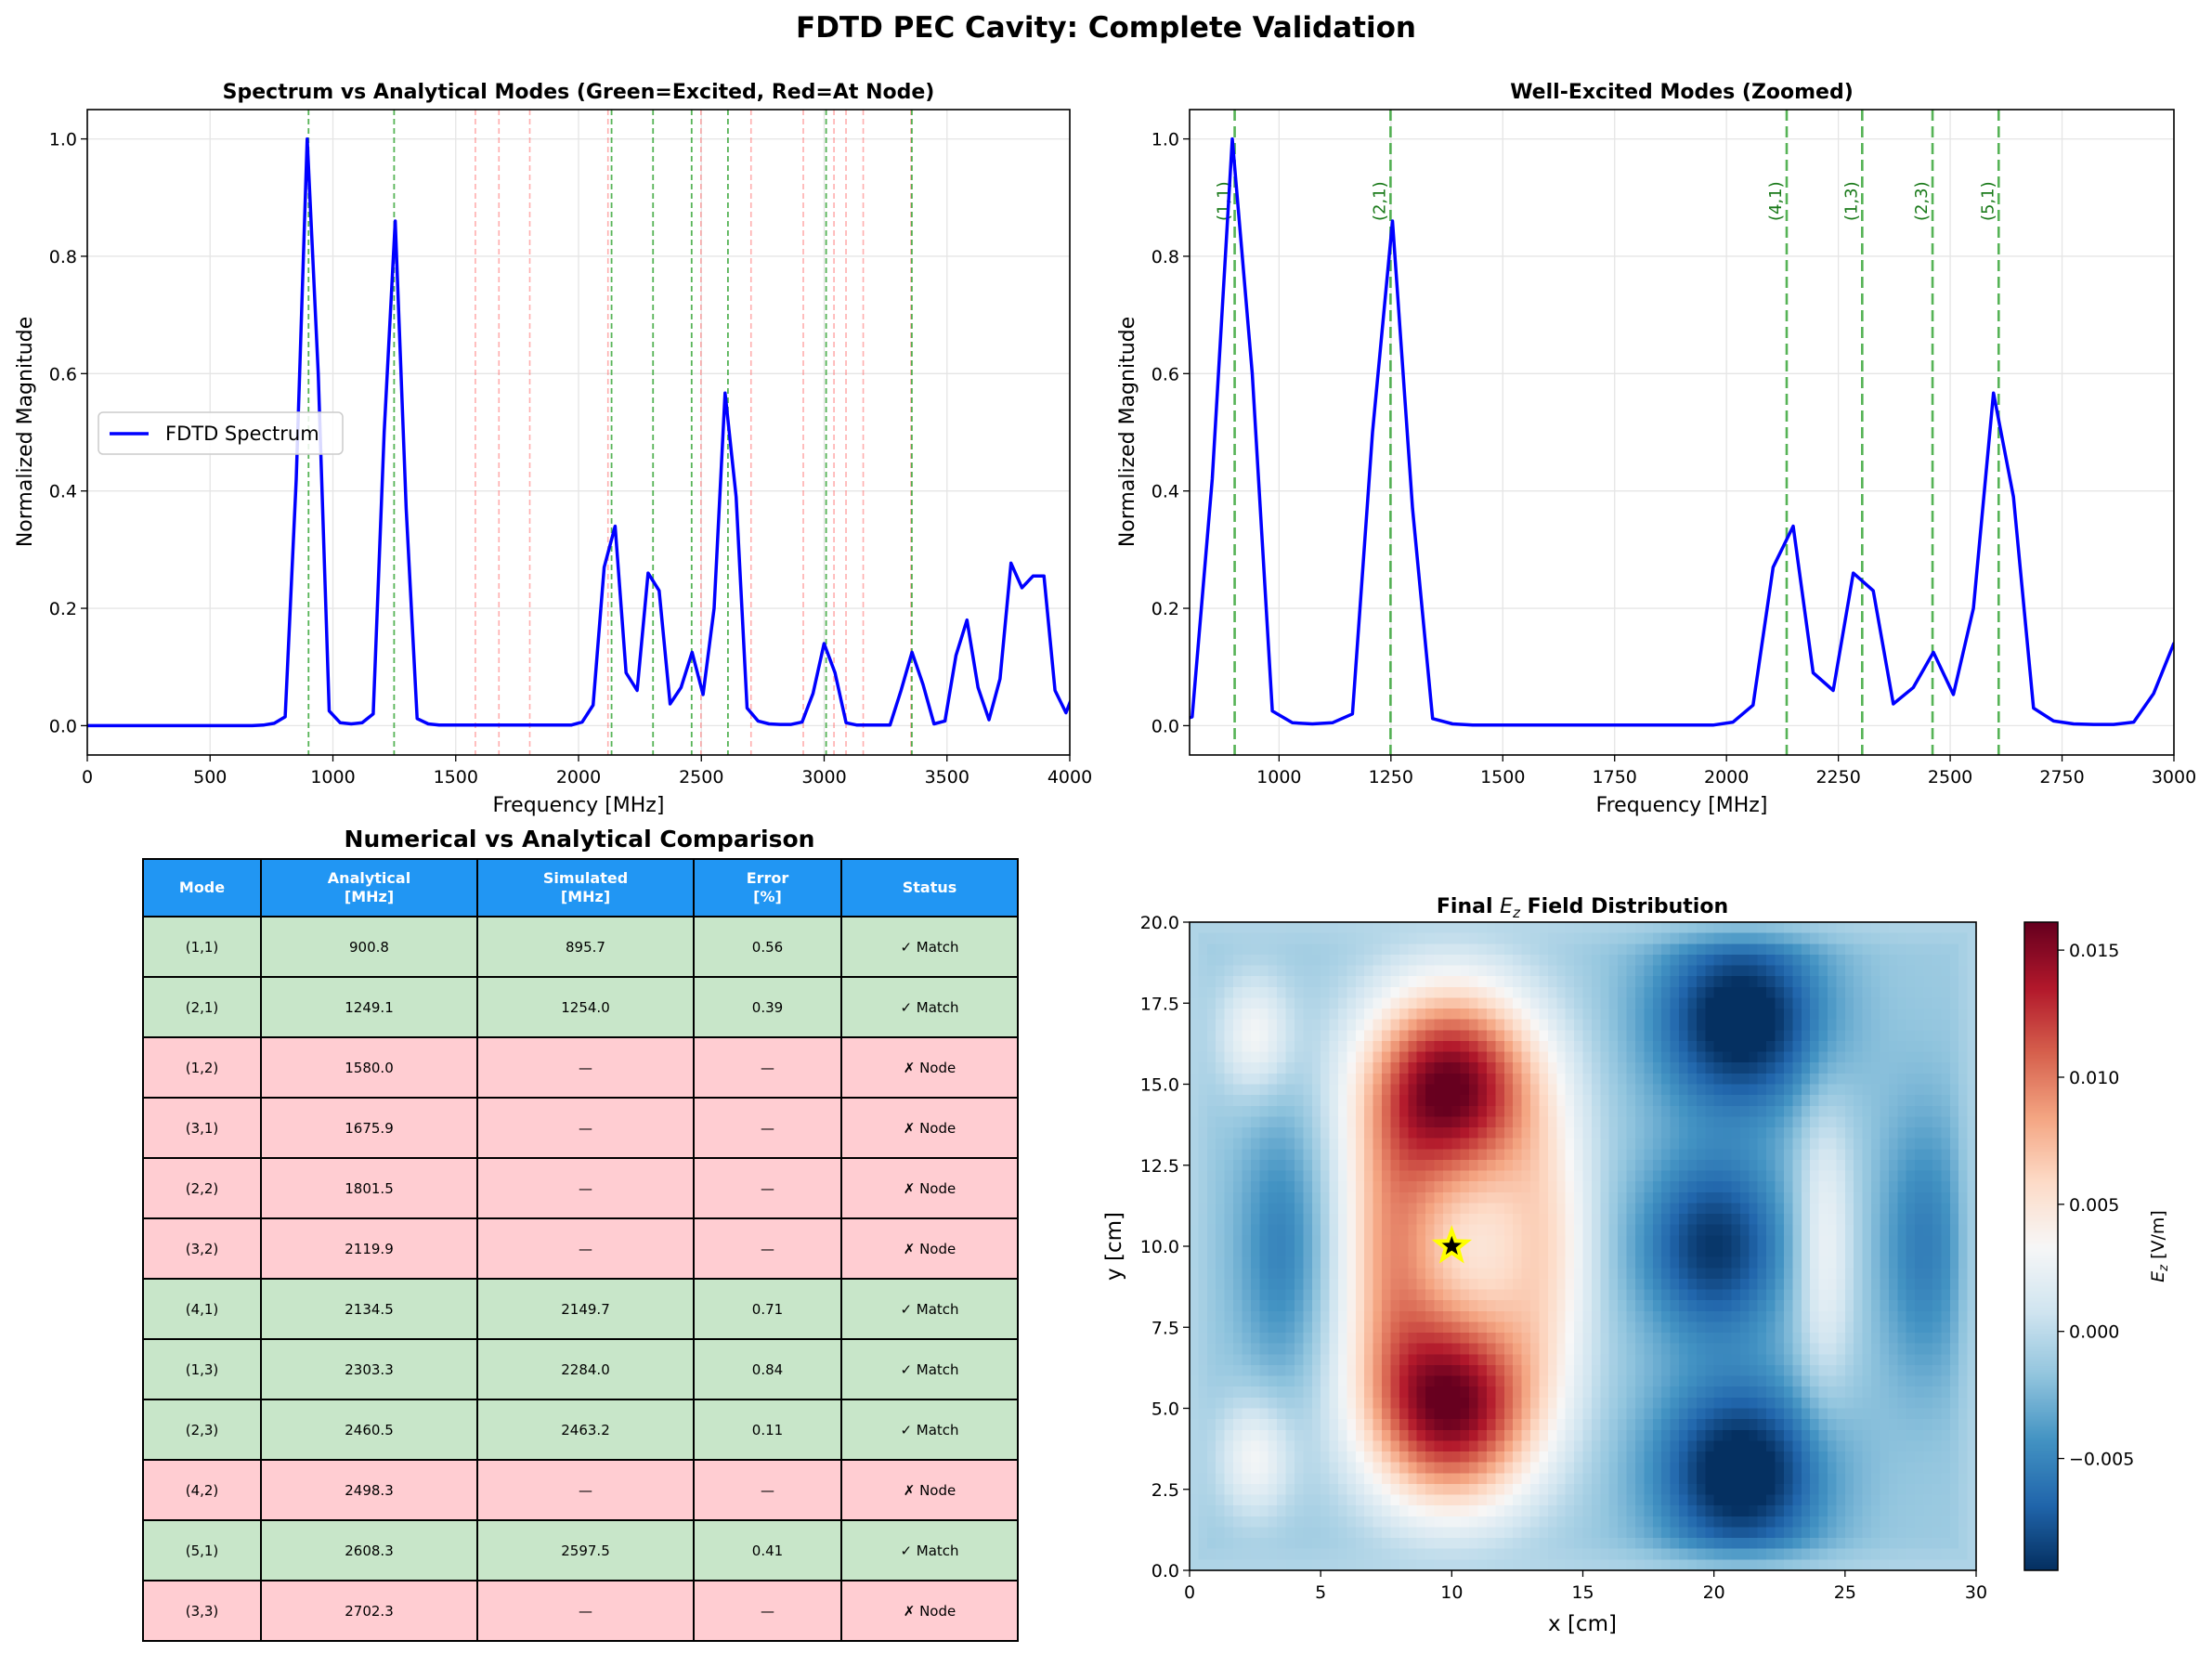 This screenshot has width=2212, height=1679. I want to click on table-header-cell: Status, so click(930, 888).